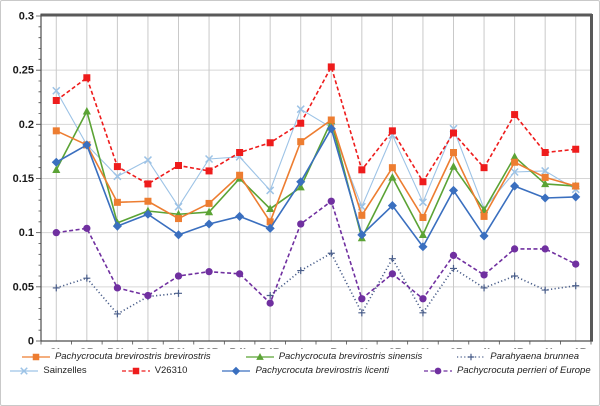  I want to click on legend-item-x: Sainzelles, so click(48, 370).